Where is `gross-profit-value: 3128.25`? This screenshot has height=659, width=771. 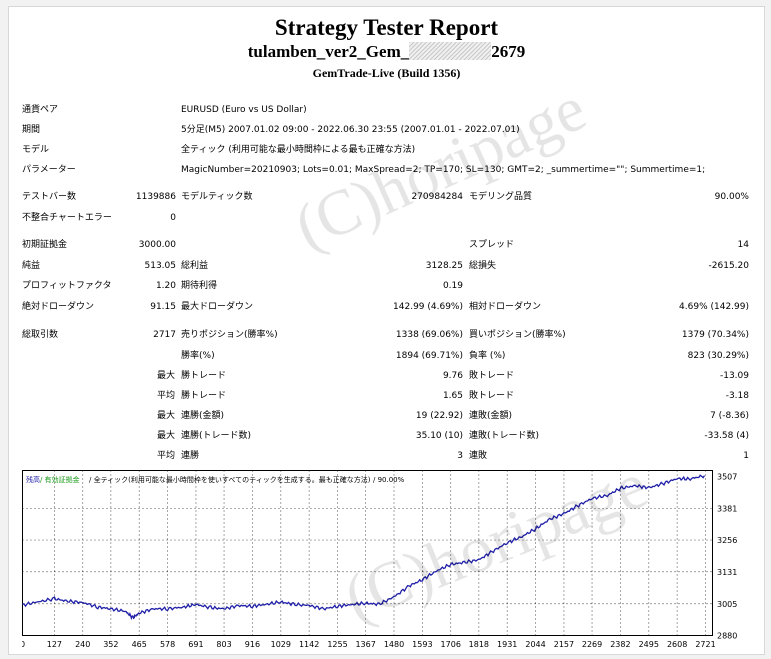 gross-profit-value: 3128.25 is located at coordinates (444, 266).